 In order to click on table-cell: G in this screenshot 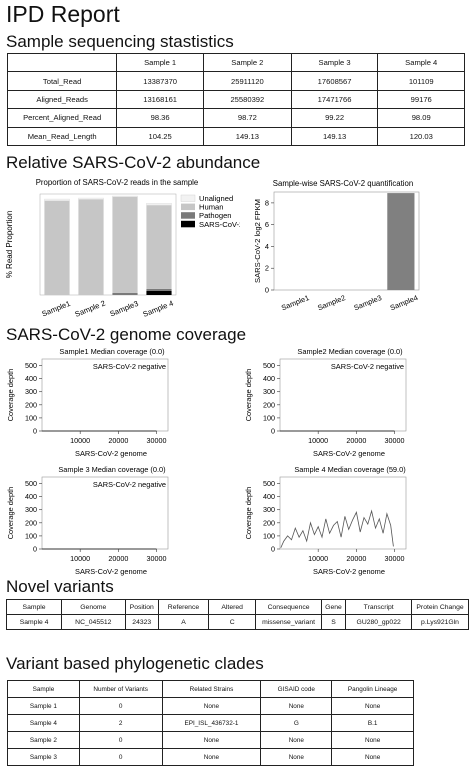, I will do `click(296, 723)`.